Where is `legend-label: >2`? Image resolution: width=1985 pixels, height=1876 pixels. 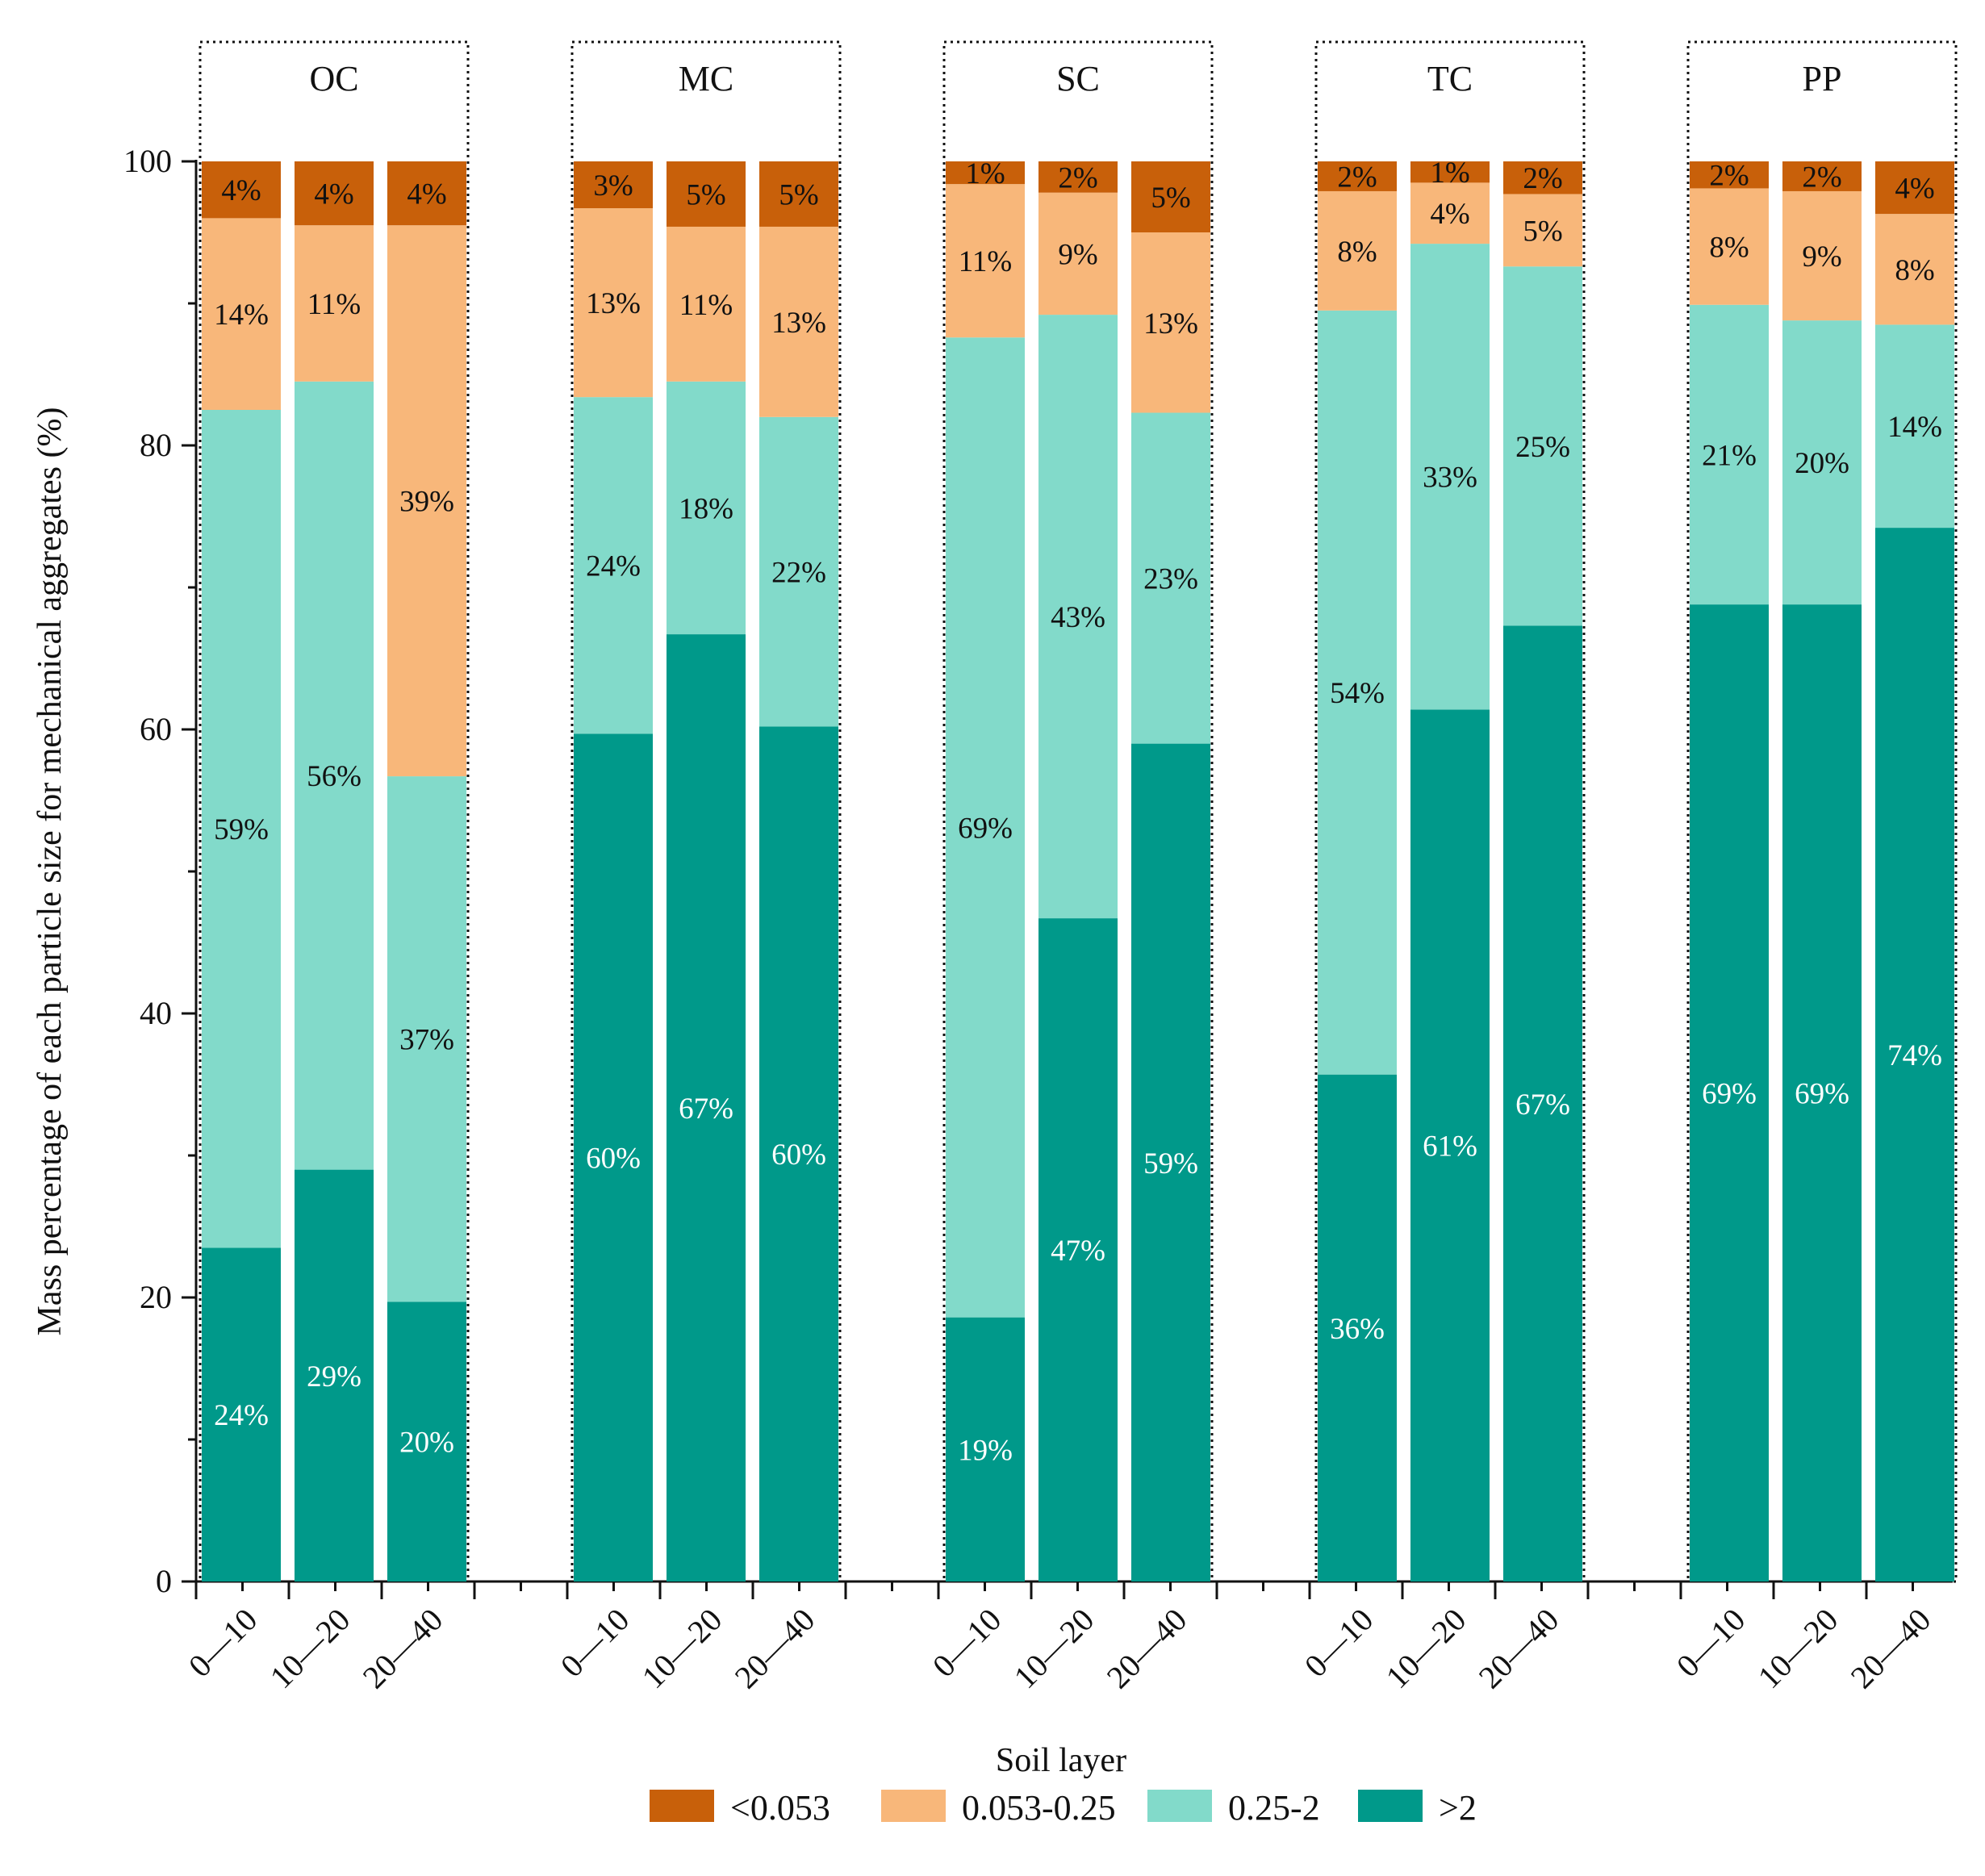 legend-label: >2 is located at coordinates (1458, 1808).